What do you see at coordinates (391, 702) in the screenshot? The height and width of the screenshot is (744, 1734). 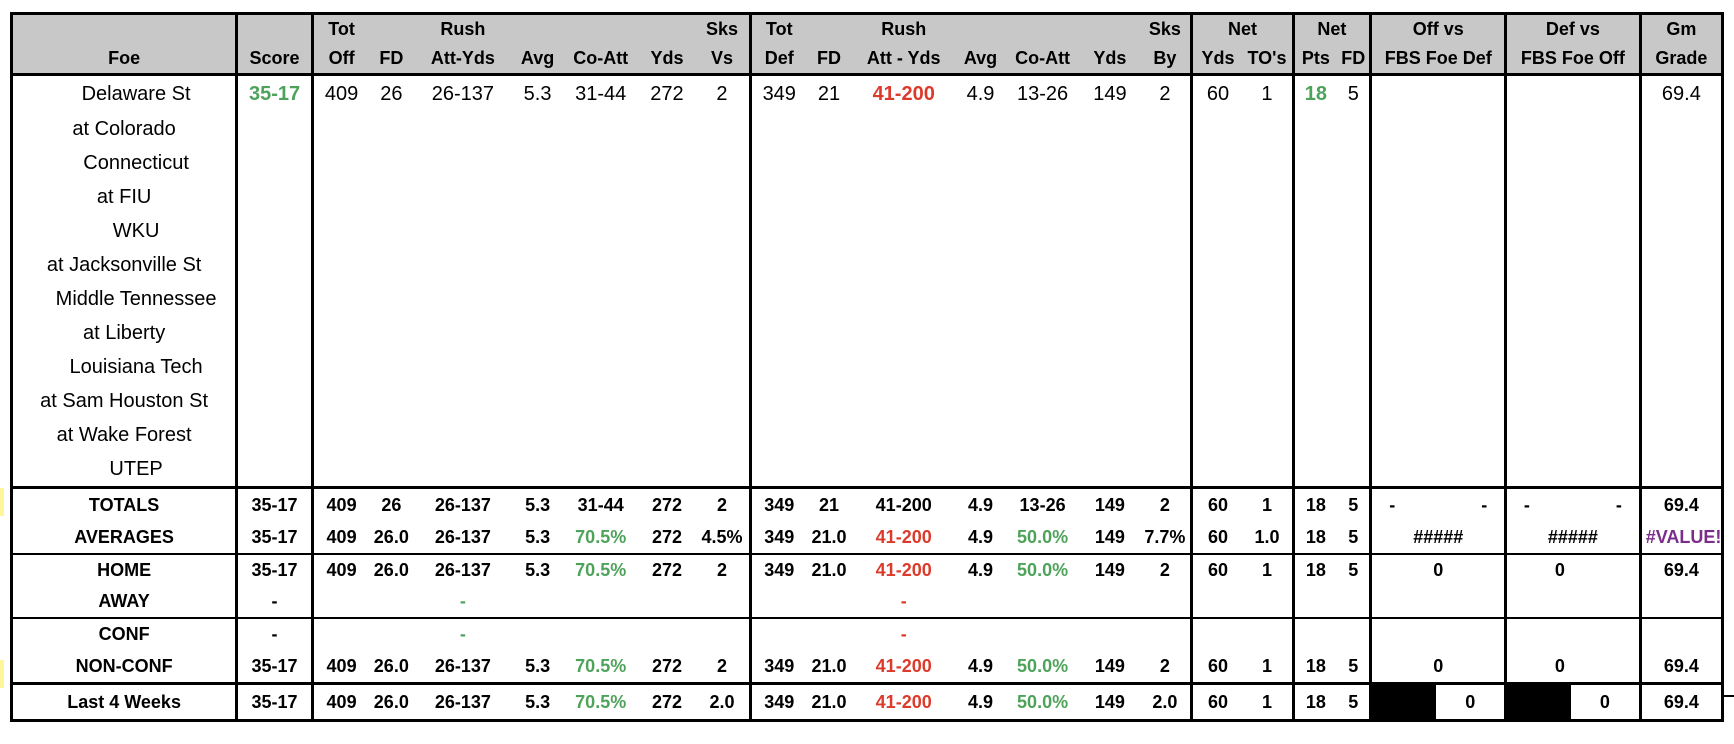 I see `last4-fd: 26.0` at bounding box center [391, 702].